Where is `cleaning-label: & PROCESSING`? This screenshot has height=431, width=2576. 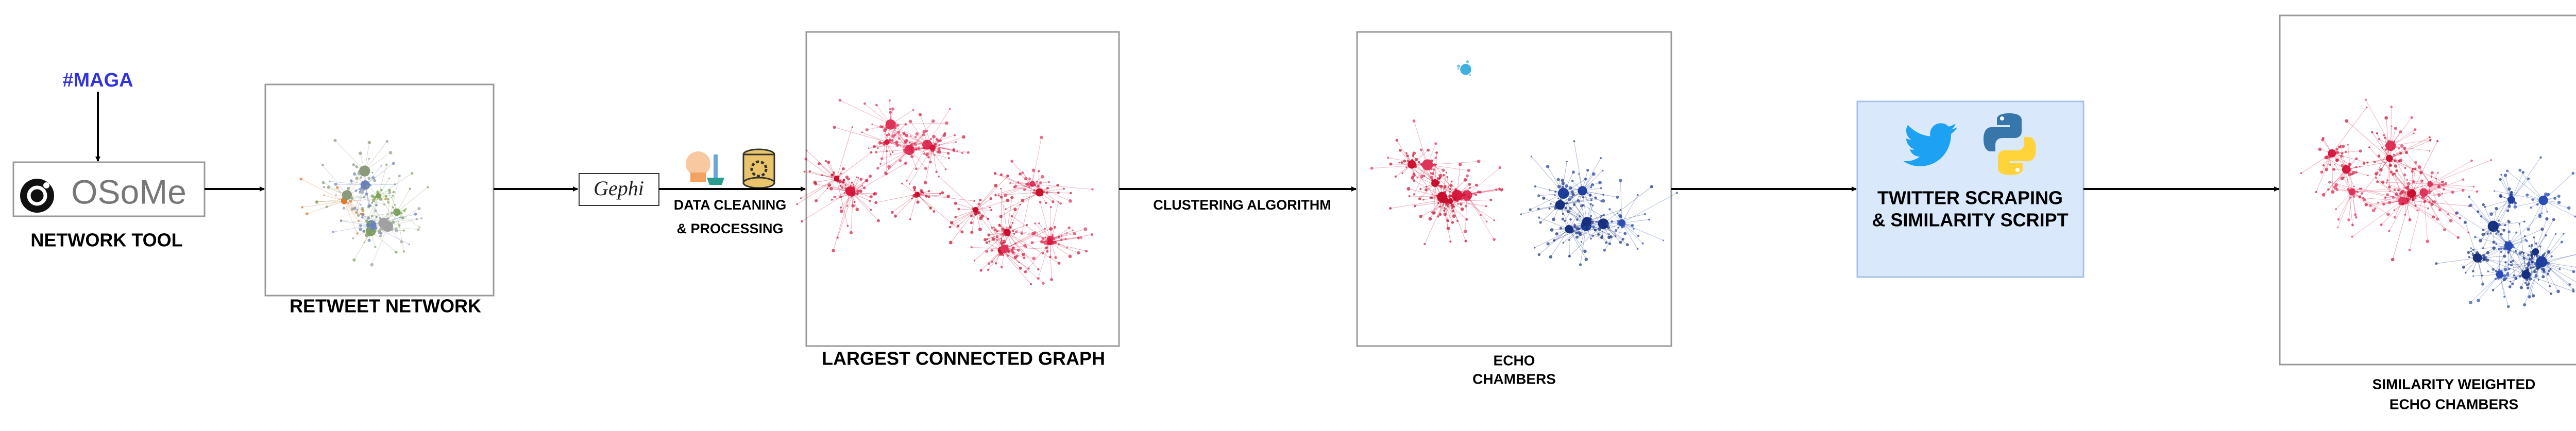
cleaning-label: & PROCESSING is located at coordinates (729, 228).